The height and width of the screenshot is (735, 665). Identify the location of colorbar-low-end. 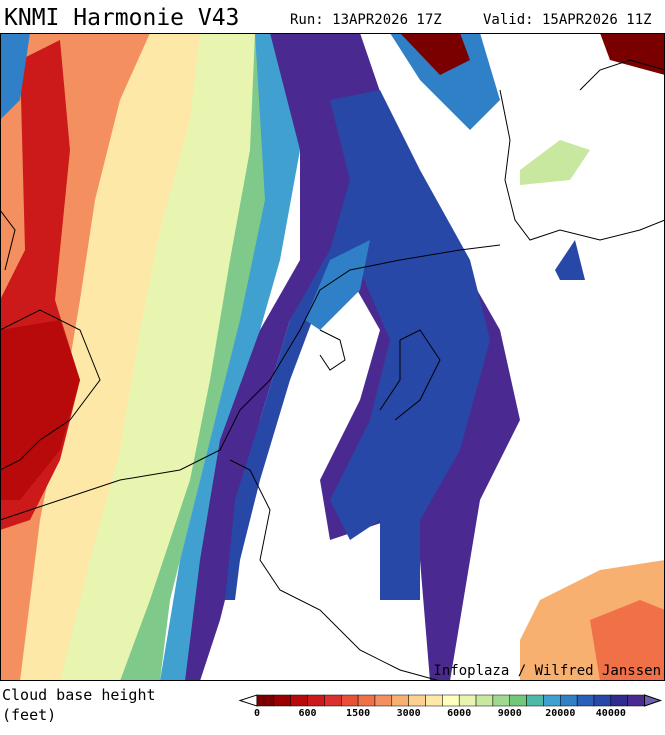
(248, 700).